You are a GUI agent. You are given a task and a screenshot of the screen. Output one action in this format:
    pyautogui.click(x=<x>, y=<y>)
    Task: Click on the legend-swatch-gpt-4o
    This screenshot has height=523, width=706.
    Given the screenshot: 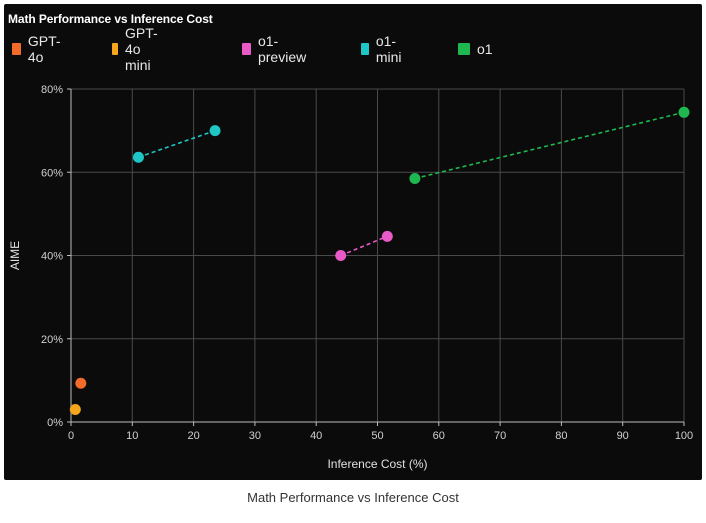 What is the action you would take?
    pyautogui.click(x=16, y=49)
    